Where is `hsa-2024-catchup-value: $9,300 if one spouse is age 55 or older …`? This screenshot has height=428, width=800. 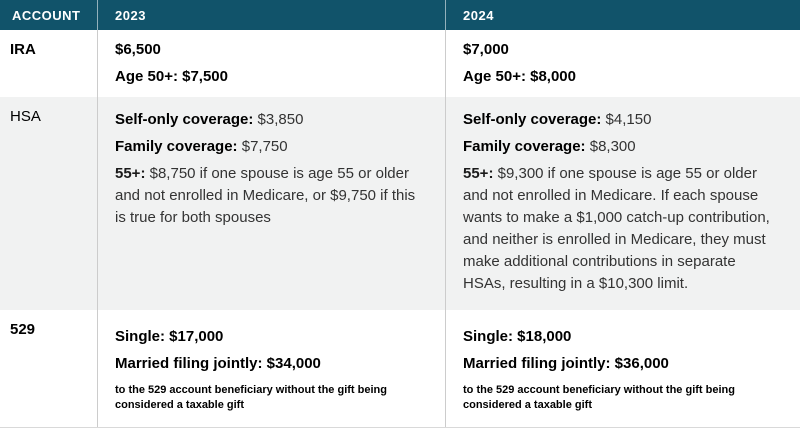 hsa-2024-catchup-value: $9,300 if one spouse is age 55 or older … is located at coordinates (616, 228).